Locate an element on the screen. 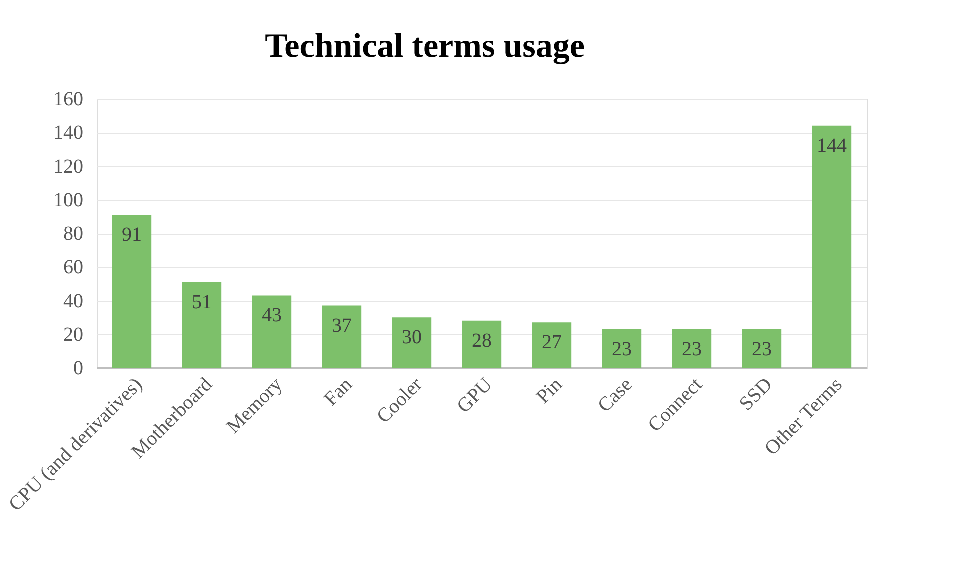 The width and height of the screenshot is (955, 581). data-label: 27 is located at coordinates (552, 343).